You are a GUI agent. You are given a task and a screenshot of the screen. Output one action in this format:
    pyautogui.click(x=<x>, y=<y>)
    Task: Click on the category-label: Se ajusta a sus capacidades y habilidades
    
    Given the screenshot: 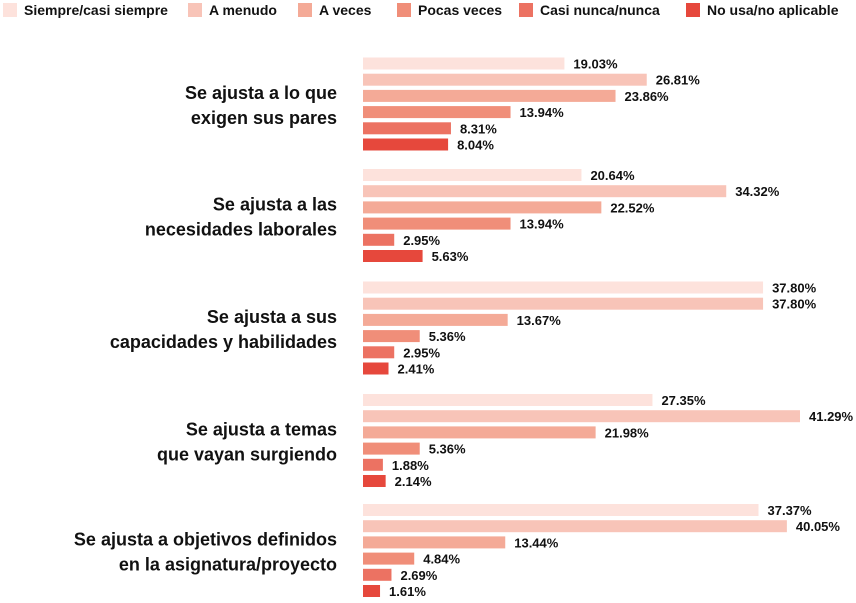 What is the action you would take?
    pyautogui.click(x=223, y=329)
    